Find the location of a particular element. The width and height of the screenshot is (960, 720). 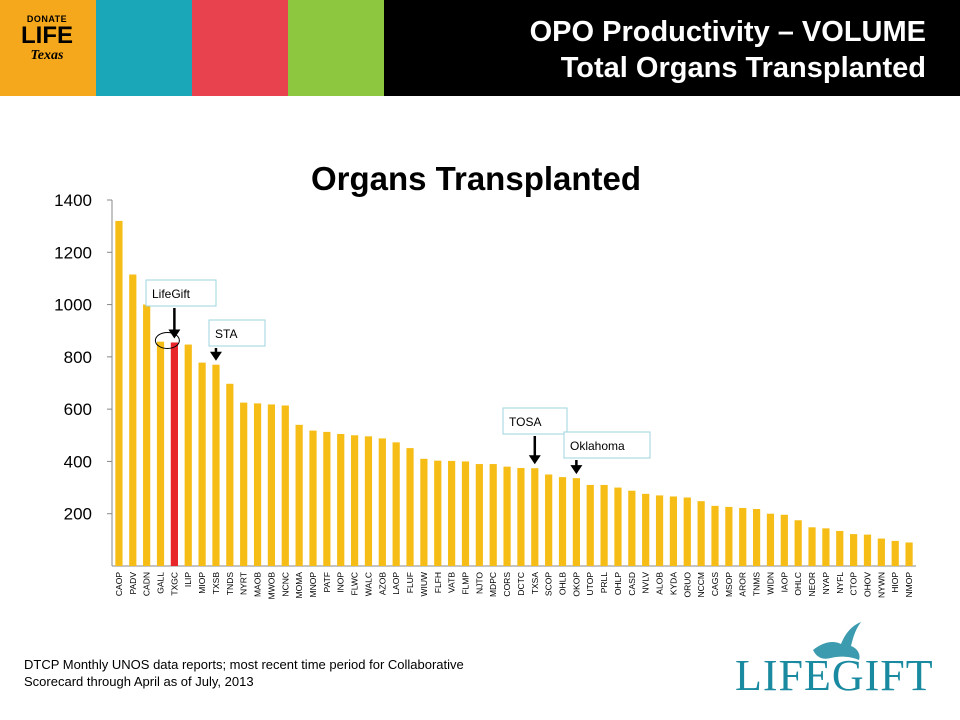

bar-hiop is located at coordinates (895, 553).